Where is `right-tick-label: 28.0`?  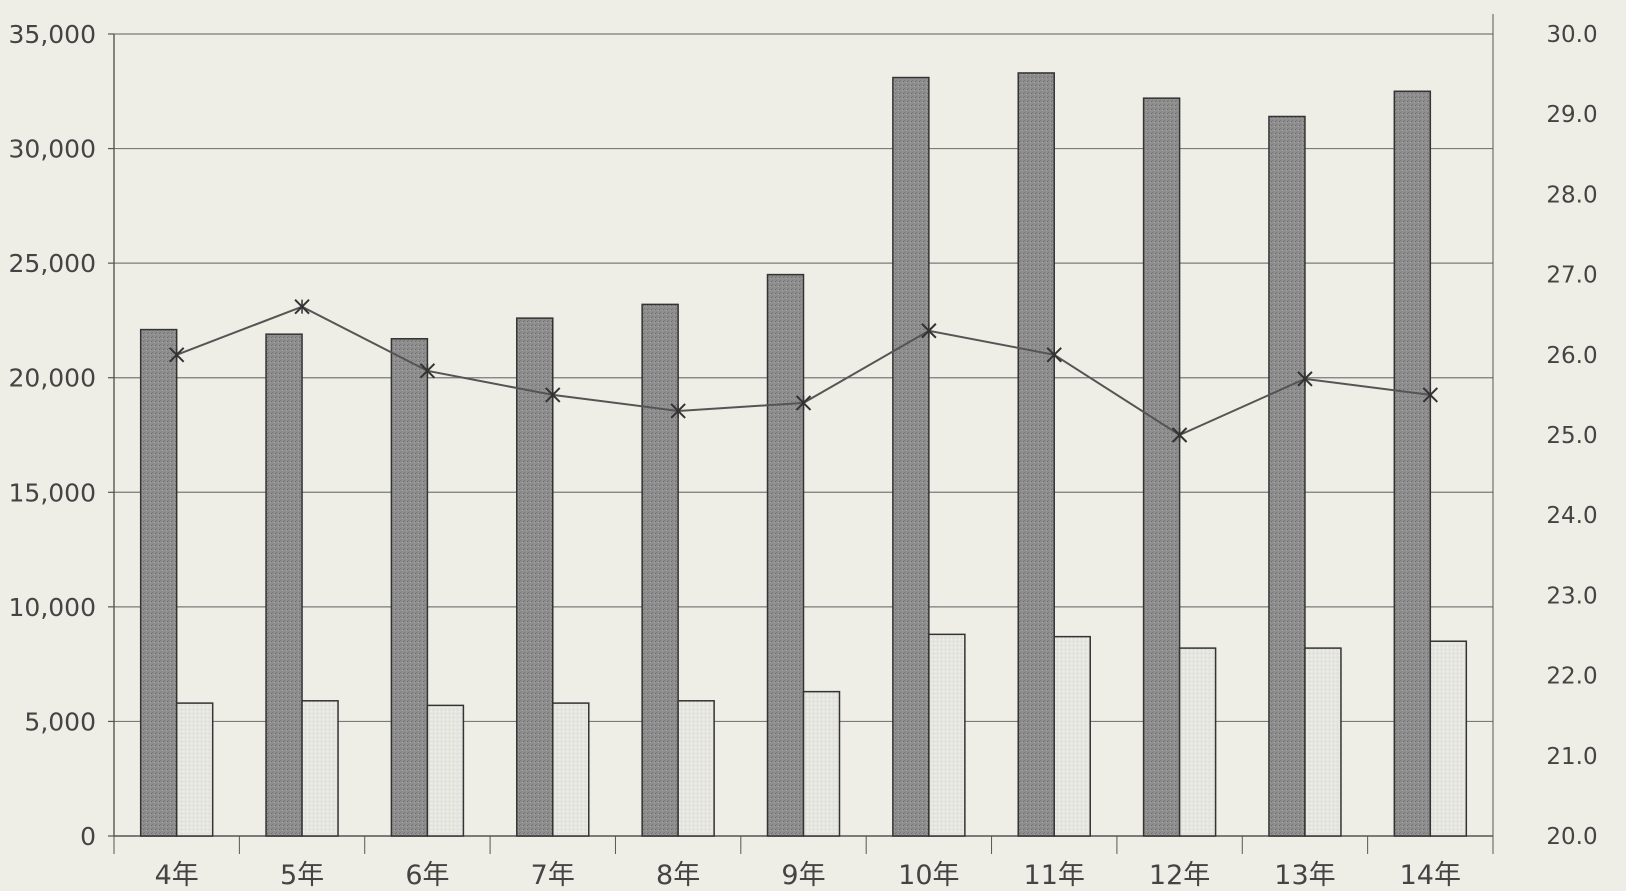
right-tick-label: 28.0 is located at coordinates (1571, 195).